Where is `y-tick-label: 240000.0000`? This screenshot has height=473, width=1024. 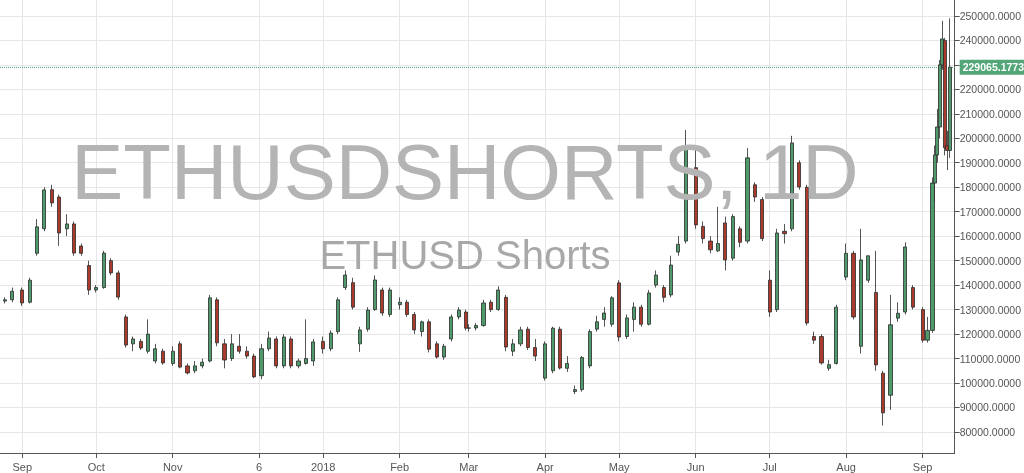
y-tick-label: 240000.0000 is located at coordinates (990, 40).